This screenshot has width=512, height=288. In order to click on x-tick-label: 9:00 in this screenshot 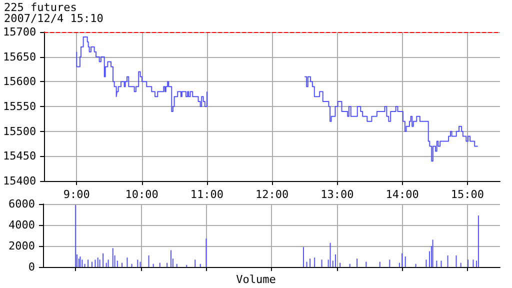, I will do `click(76, 194)`.